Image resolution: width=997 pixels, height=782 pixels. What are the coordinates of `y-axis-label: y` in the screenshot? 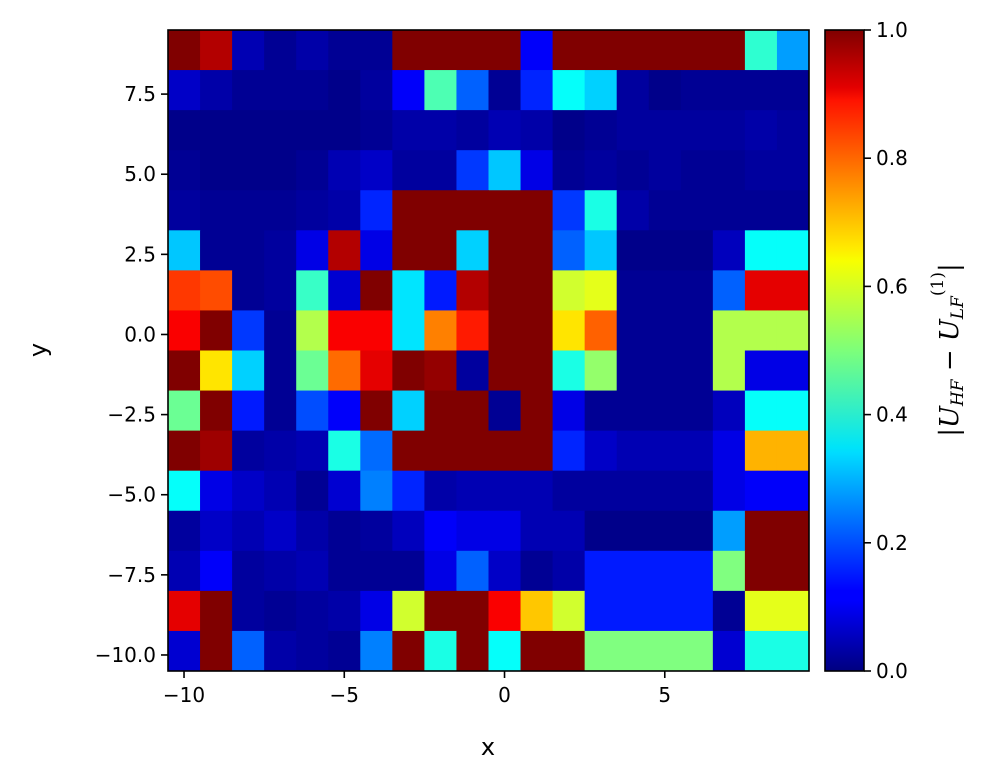 It's located at (38, 350).